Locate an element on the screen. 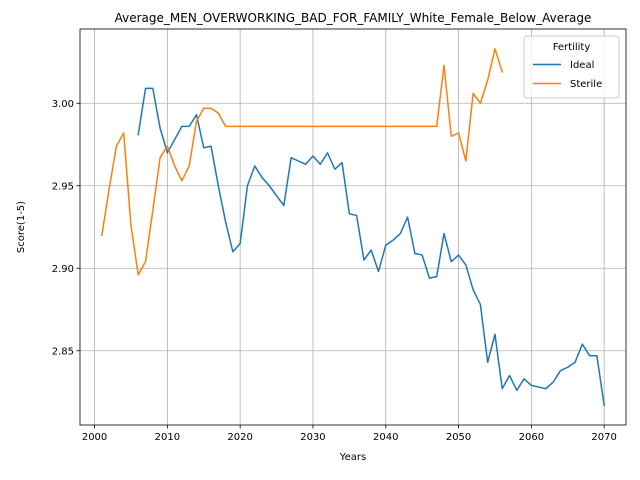 Image resolution: width=640 pixels, height=480 pixels. x-axis-label: Years is located at coordinates (352, 457).